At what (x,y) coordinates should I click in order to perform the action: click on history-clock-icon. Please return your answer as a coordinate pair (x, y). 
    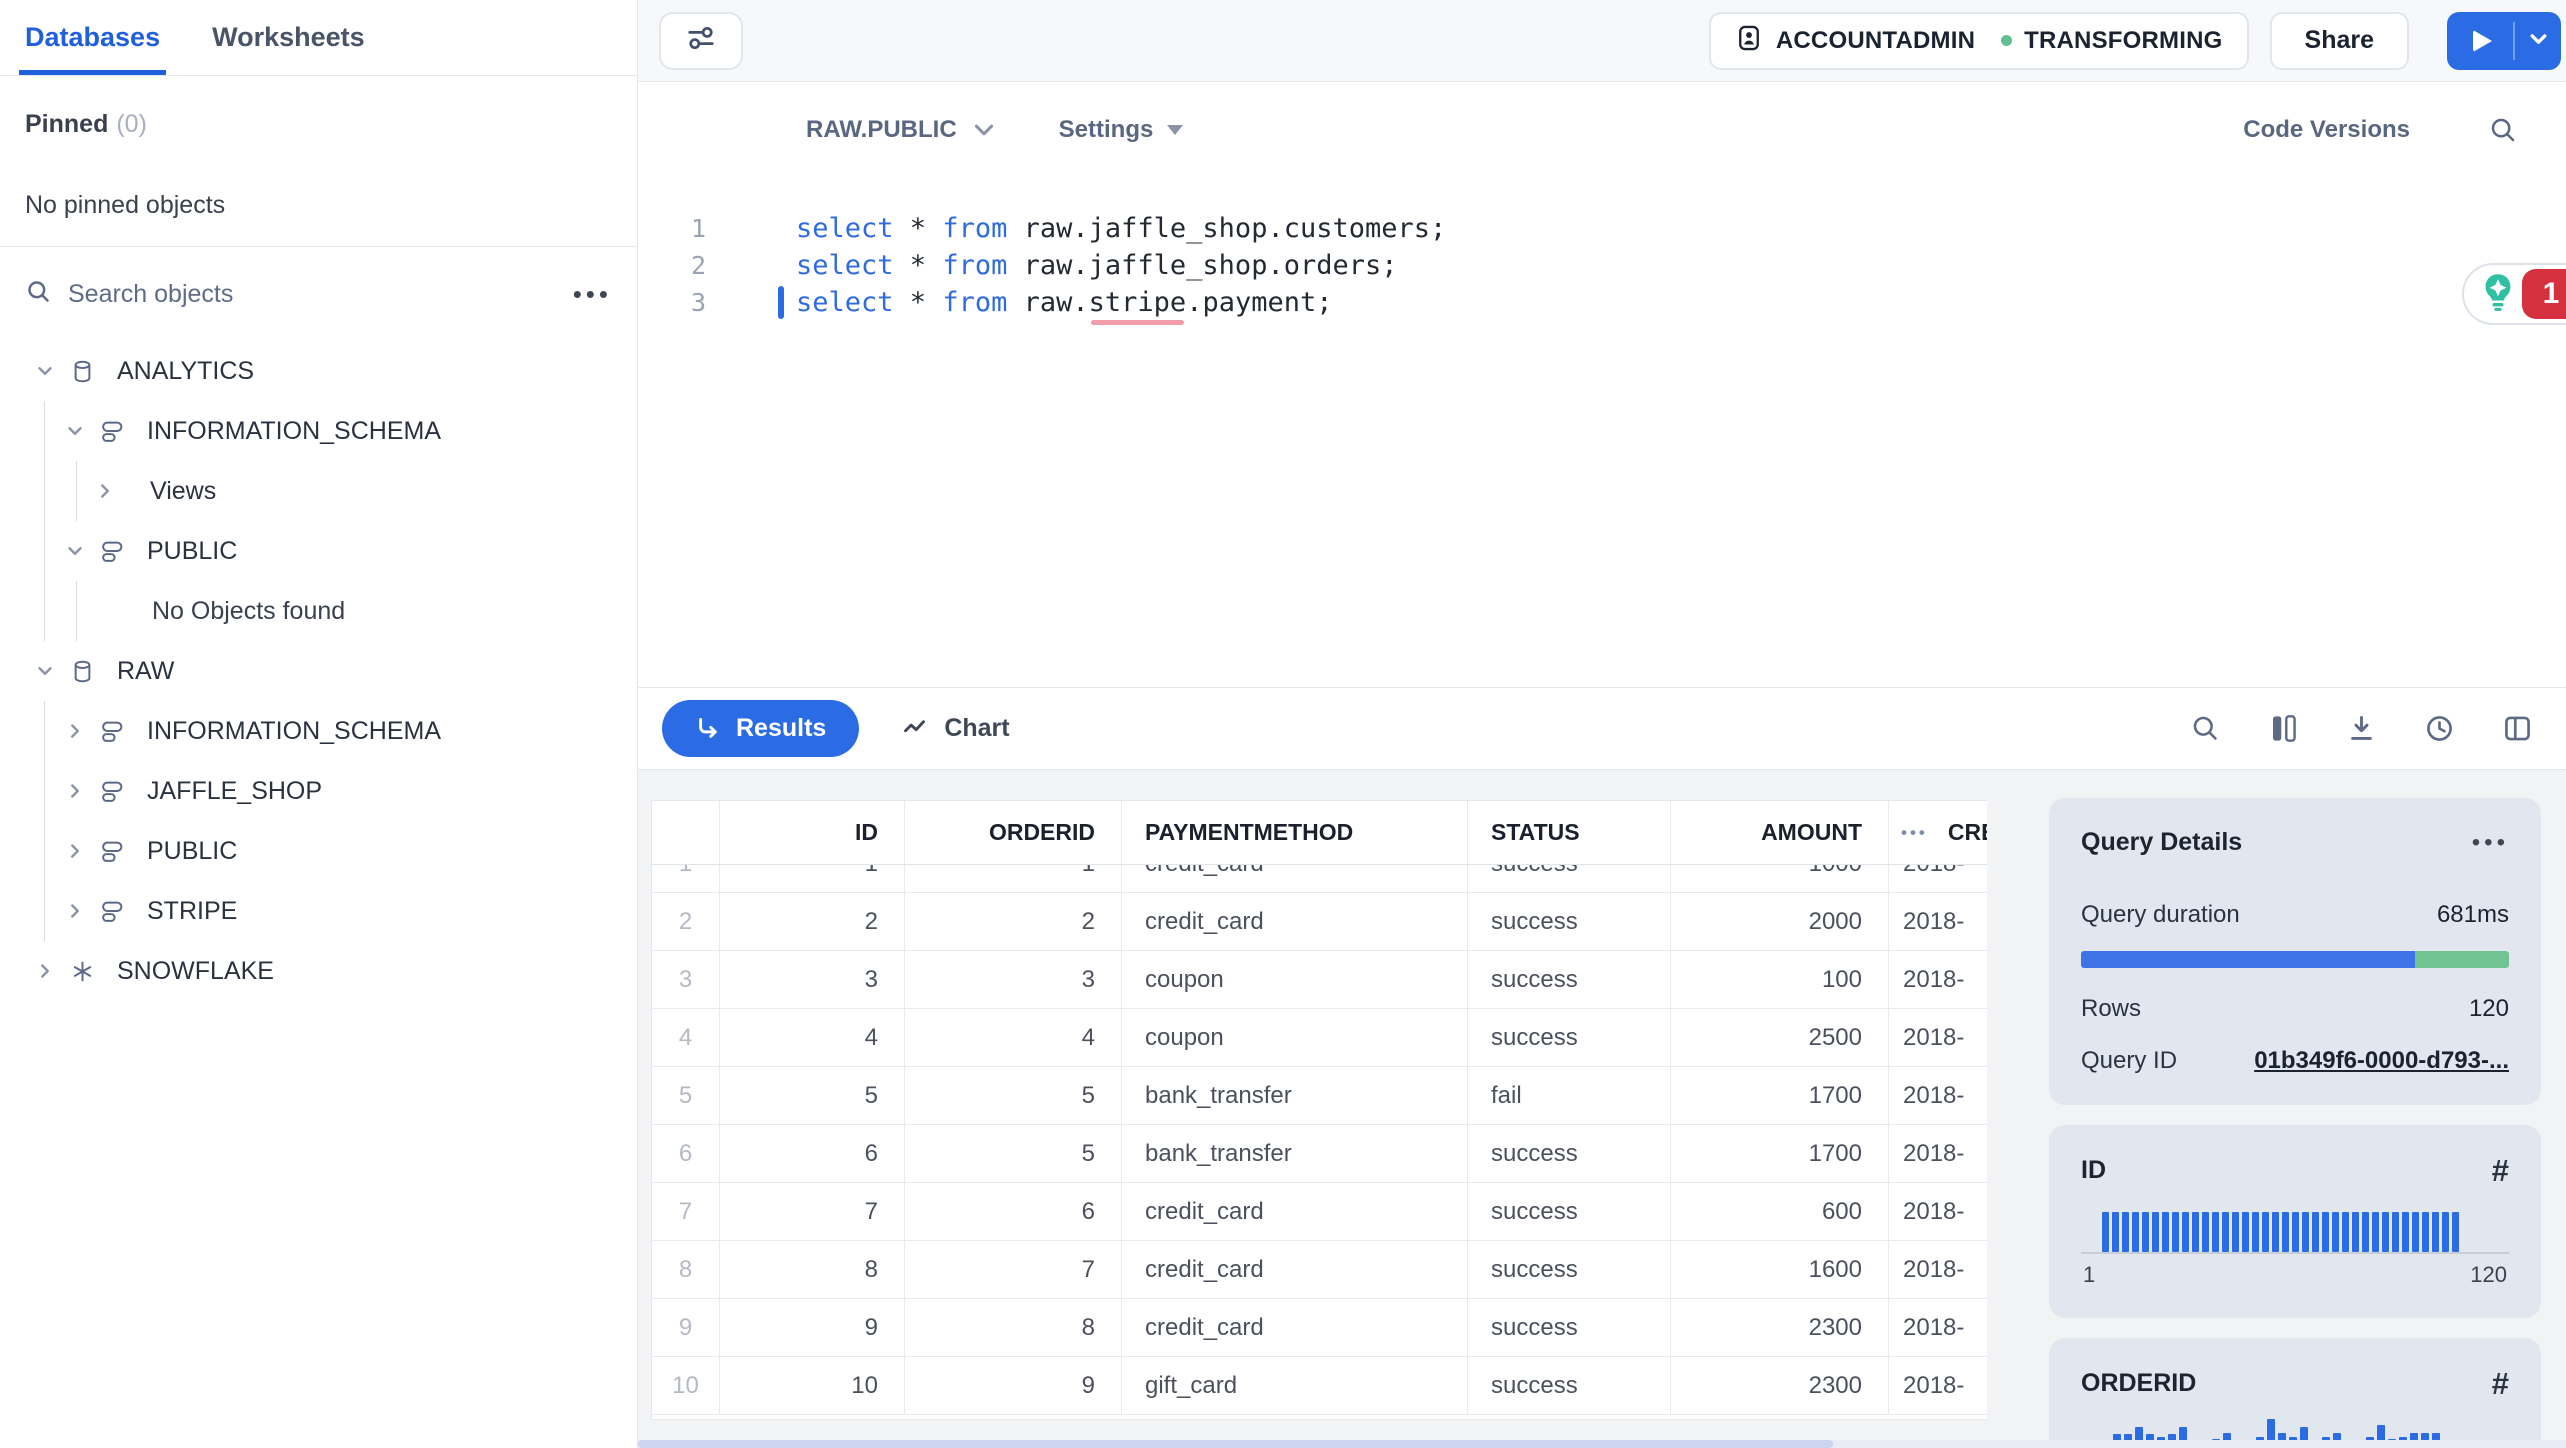
    Looking at the image, I should click on (2439, 728).